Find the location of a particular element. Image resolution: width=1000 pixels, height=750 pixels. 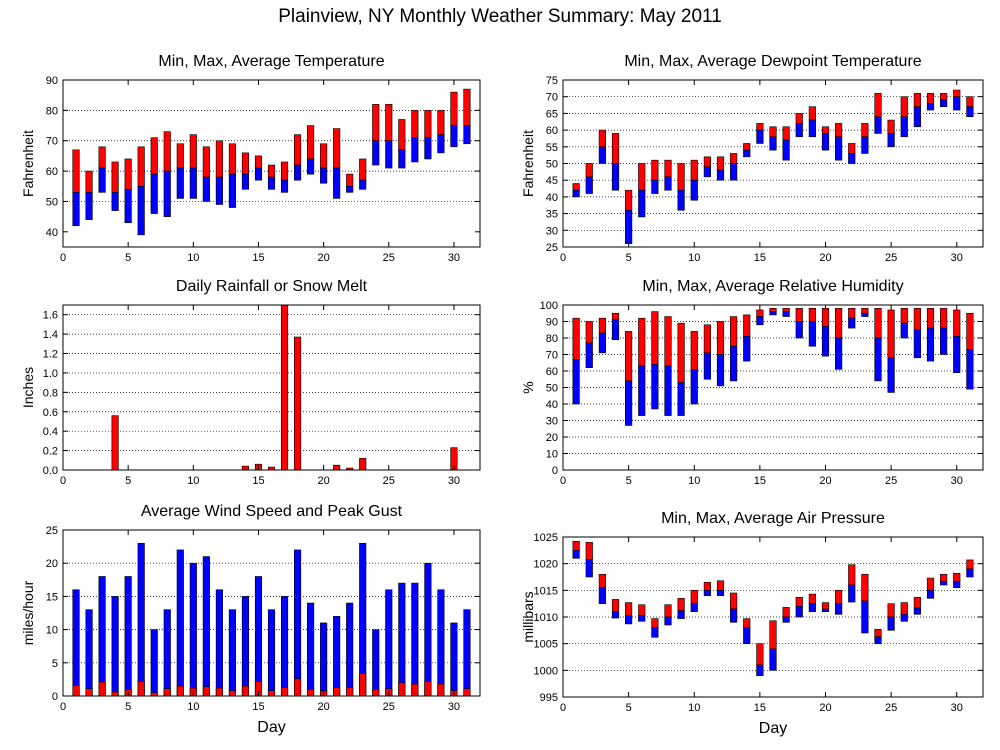

y-tick-label: 60 is located at coordinates (552, 131).